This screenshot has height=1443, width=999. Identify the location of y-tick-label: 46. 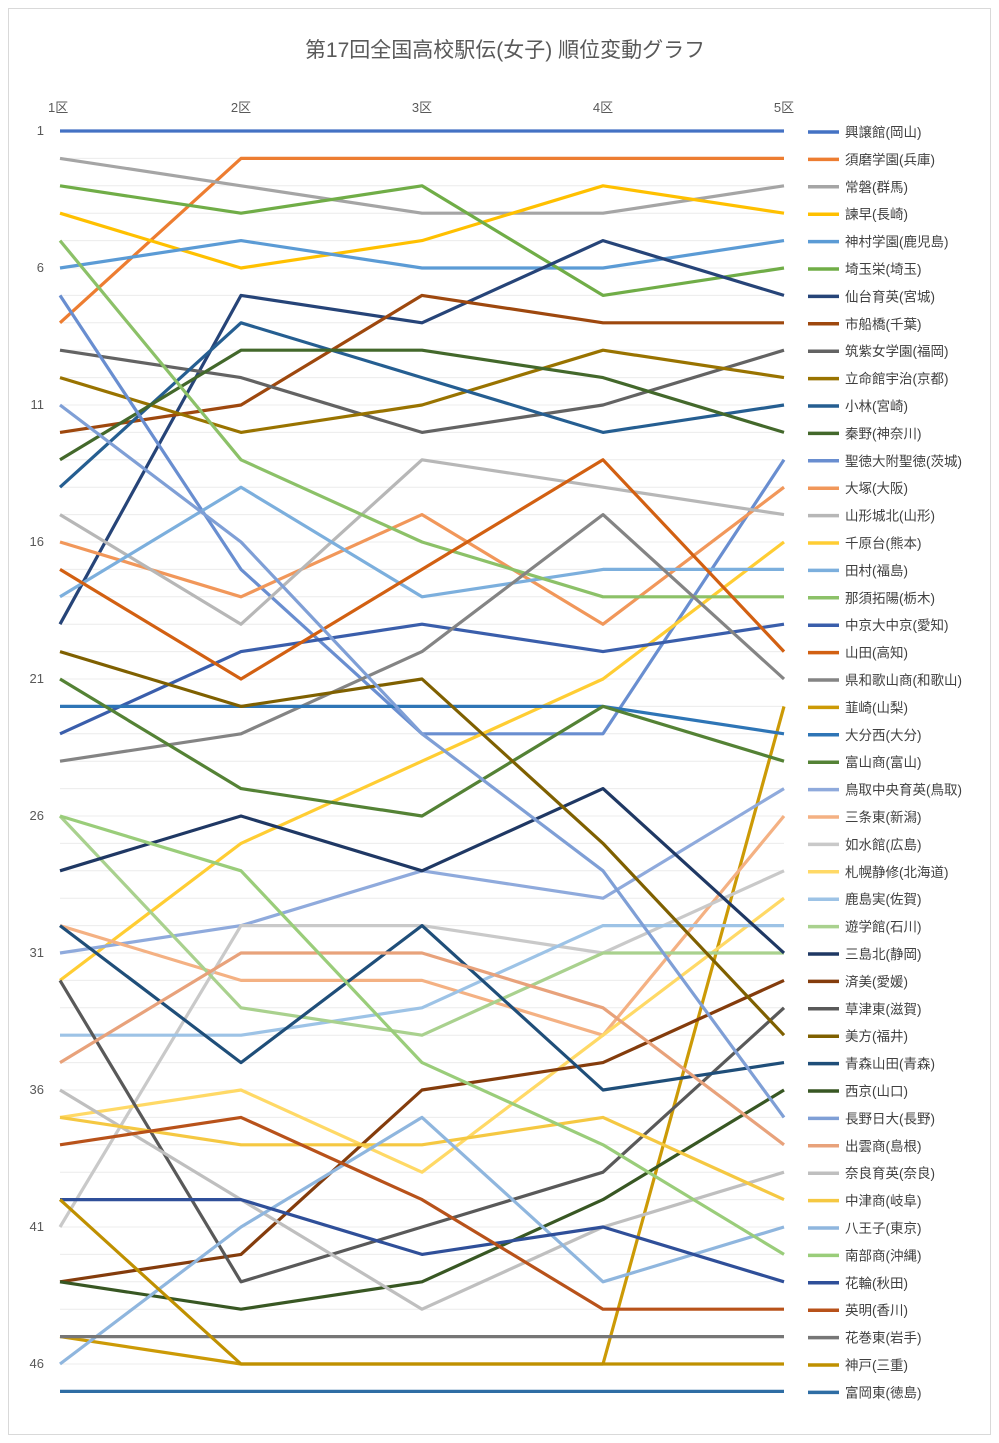
(37, 1363).